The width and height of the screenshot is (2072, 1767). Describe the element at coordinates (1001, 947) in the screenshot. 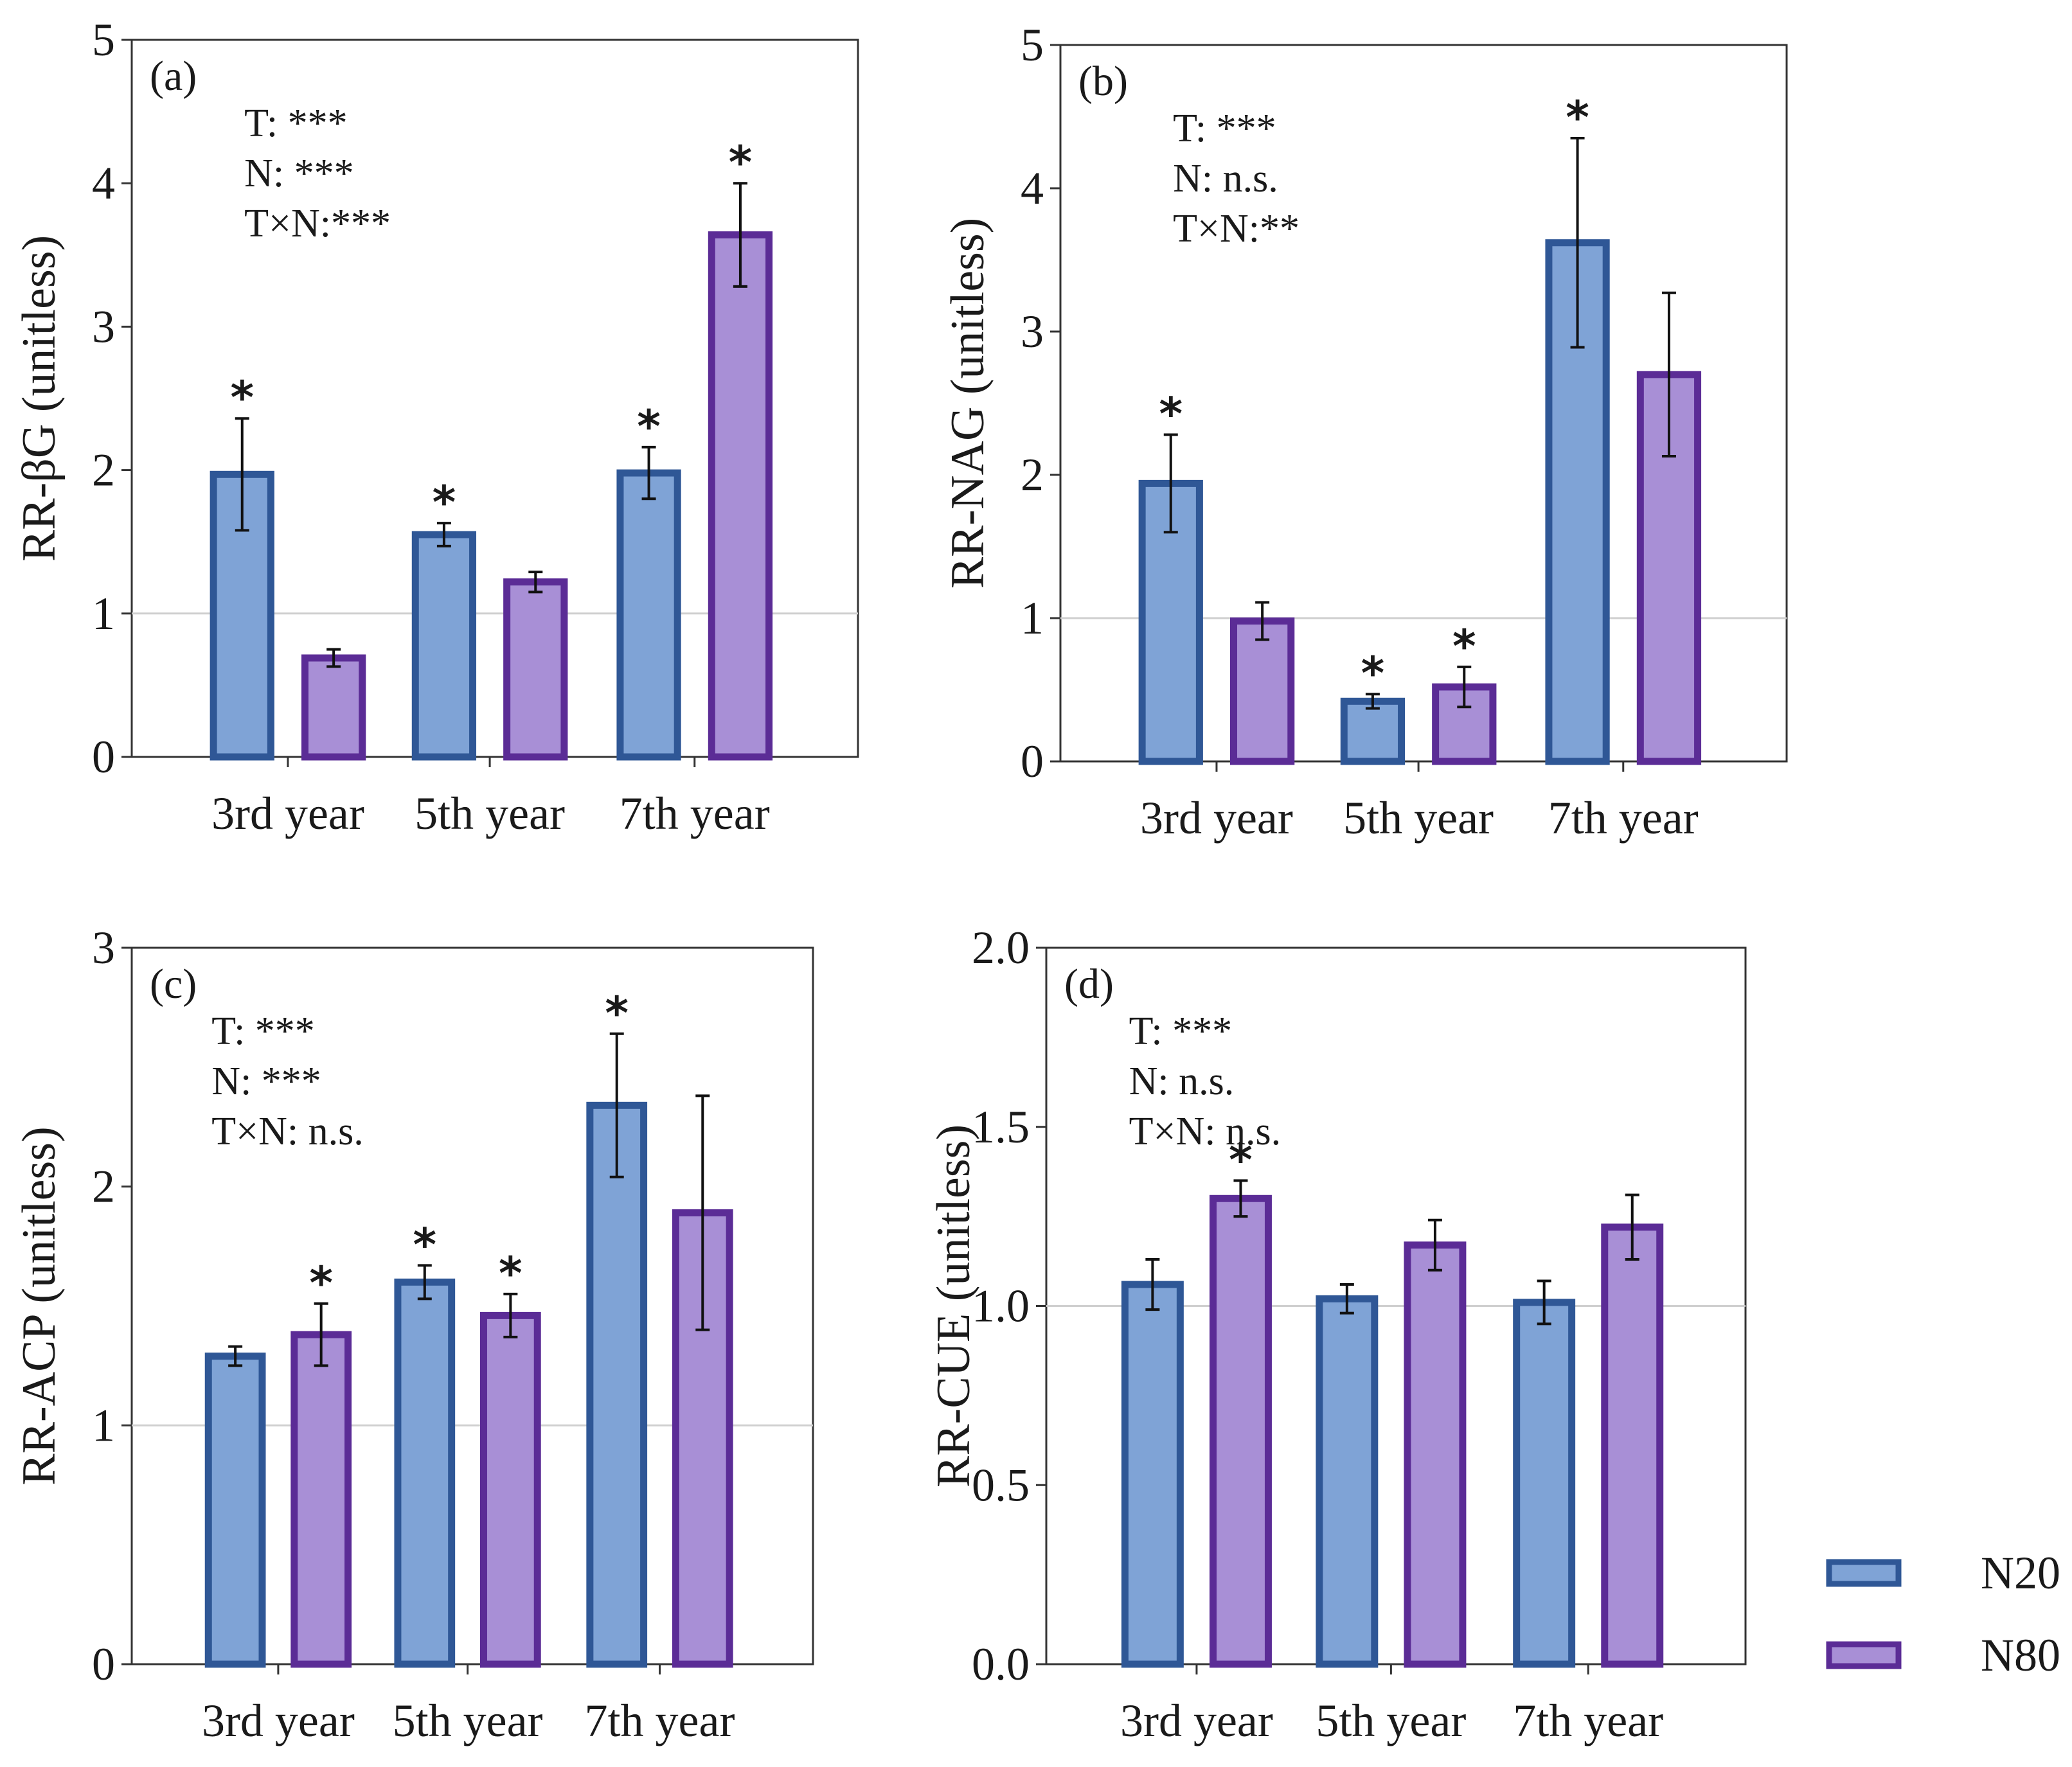

I see `y-tick-label: 2.0` at that location.